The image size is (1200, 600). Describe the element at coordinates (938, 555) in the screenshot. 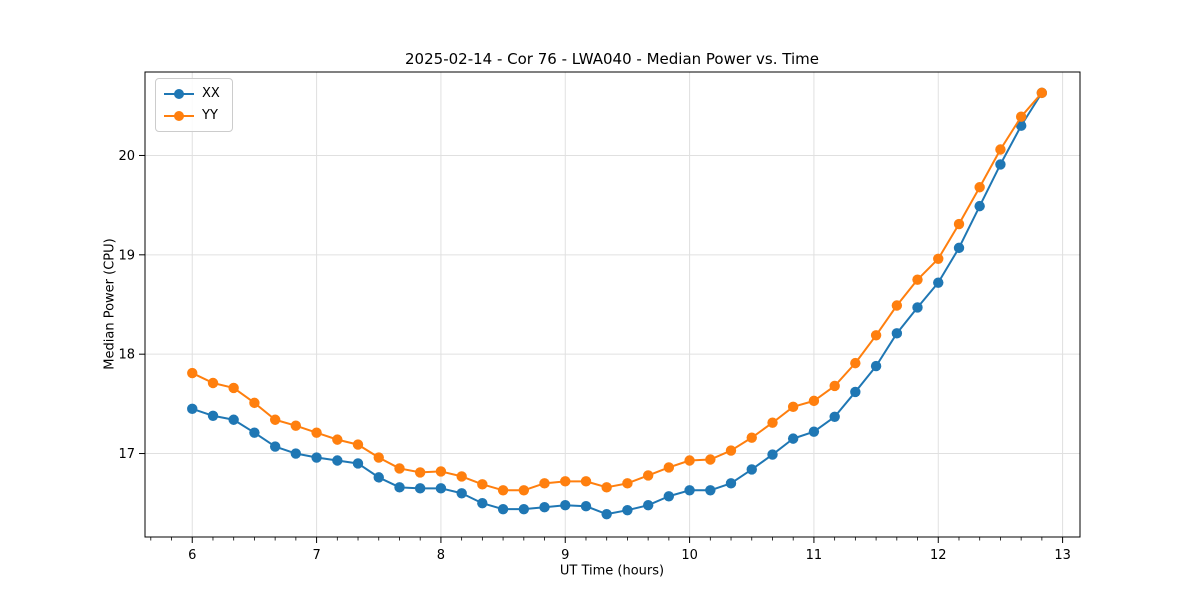

I see `svg-text: 12` at that location.